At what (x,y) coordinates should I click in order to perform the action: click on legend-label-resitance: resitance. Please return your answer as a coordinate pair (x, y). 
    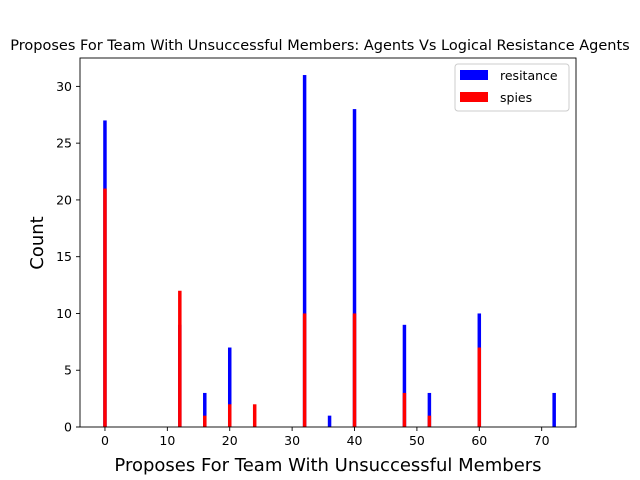
    Looking at the image, I should click on (529, 75).